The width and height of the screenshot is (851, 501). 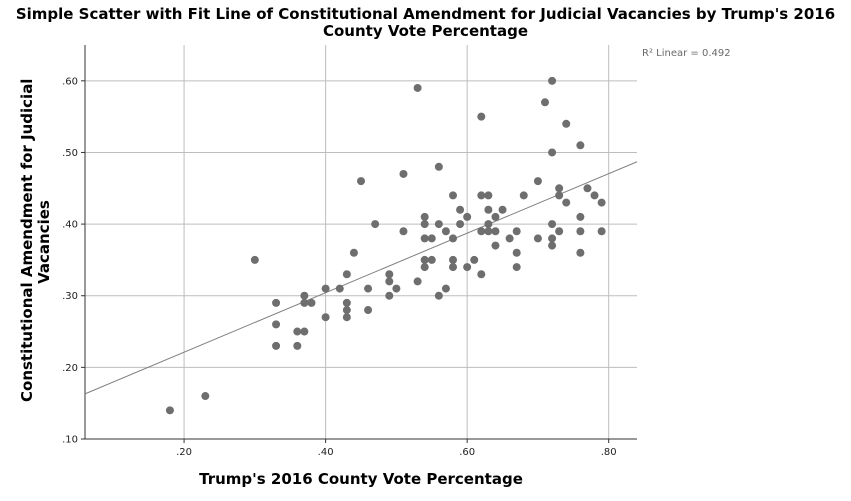 What do you see at coordinates (44, 242) in the screenshot?
I see `y-axis-label-line-2: Vacancies` at bounding box center [44, 242].